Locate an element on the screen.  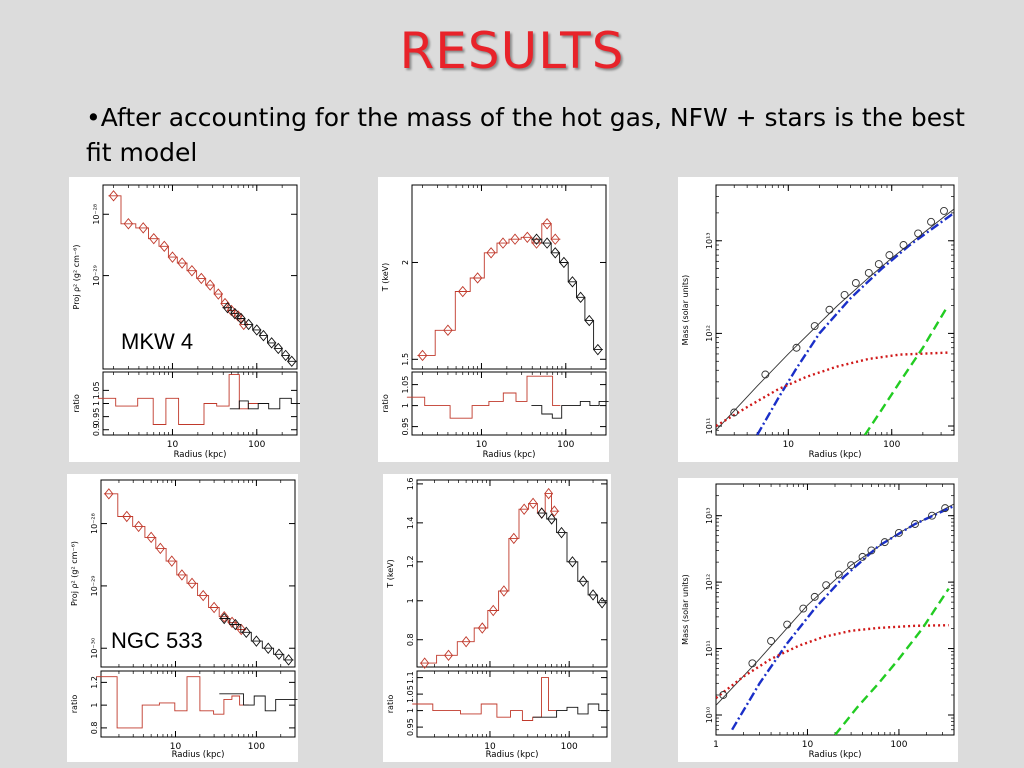
ngc533_mass-x-tick-label: 100 is located at coordinates (898, 745).